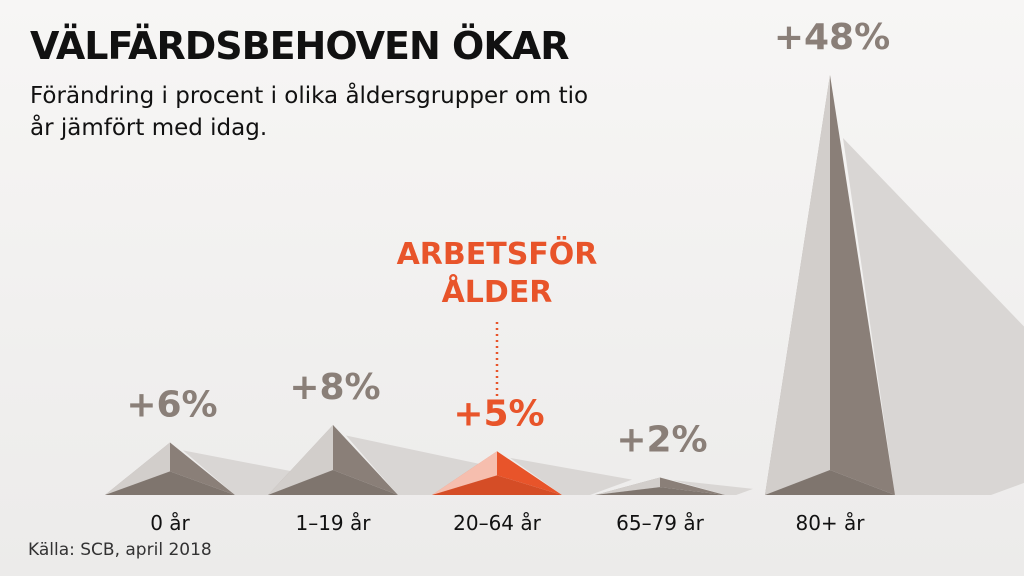 The height and width of the screenshot is (576, 1024). I want to click on x-tick-label: 65–79 år, so click(660, 523).